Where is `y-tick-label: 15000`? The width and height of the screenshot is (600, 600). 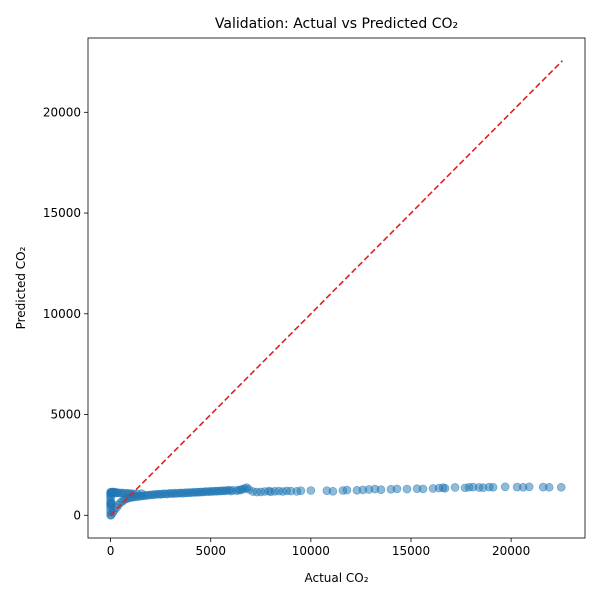
y-tick-label: 15000 is located at coordinates (62, 213).